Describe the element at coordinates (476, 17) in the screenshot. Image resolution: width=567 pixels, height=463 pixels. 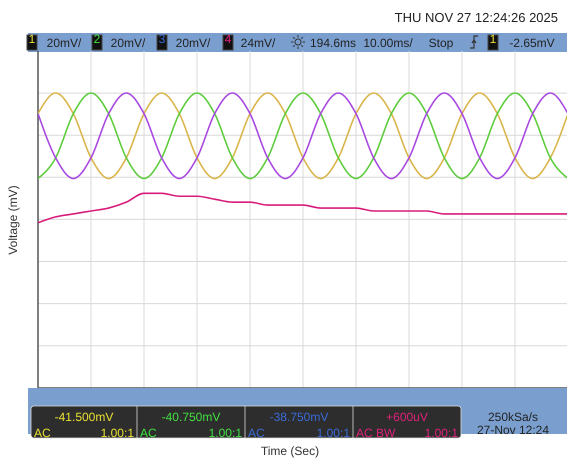
I see `text: THU NOV 27 12:24:26 2025` at that location.